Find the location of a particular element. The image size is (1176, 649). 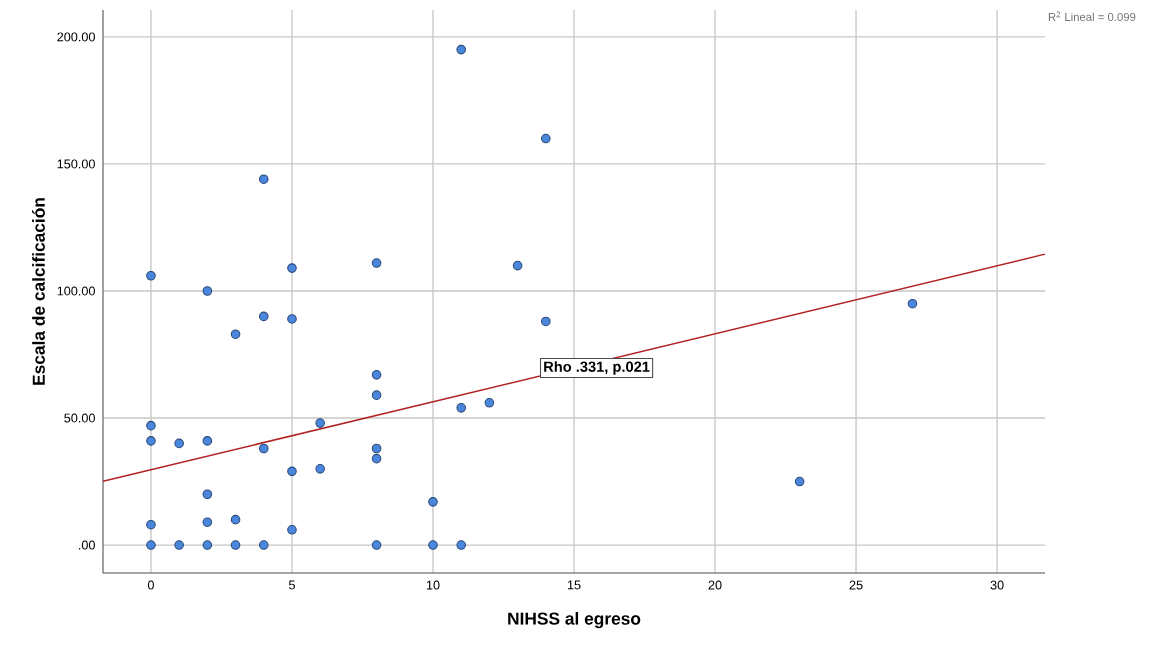

y-tick-label: 200.00 is located at coordinates (76, 37).